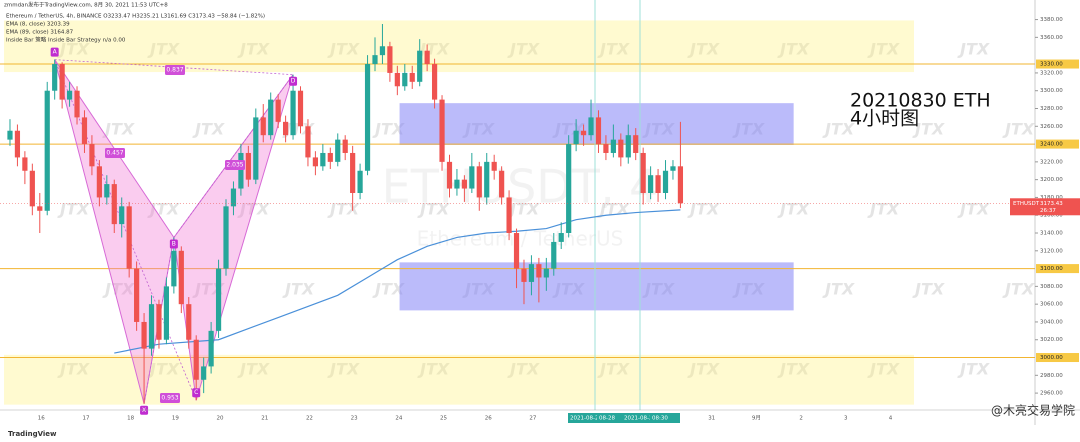 This screenshot has width=1080, height=442. Describe the element at coordinates (1026, 204) in the screenshot. I see `last-symbol: ETHUSDT` at that location.